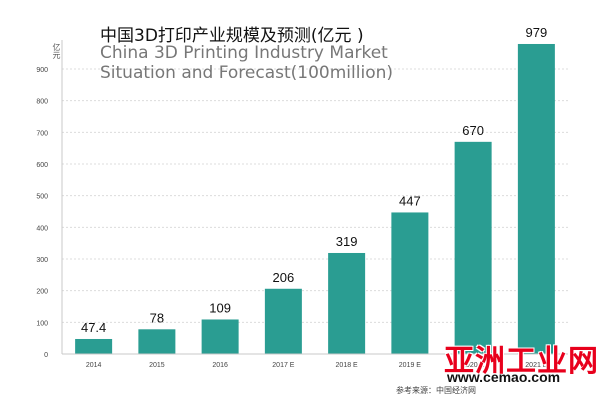 The width and height of the screenshot is (605, 408). Describe the element at coordinates (46, 355) in the screenshot. I see `y-tick-label: 0` at that location.